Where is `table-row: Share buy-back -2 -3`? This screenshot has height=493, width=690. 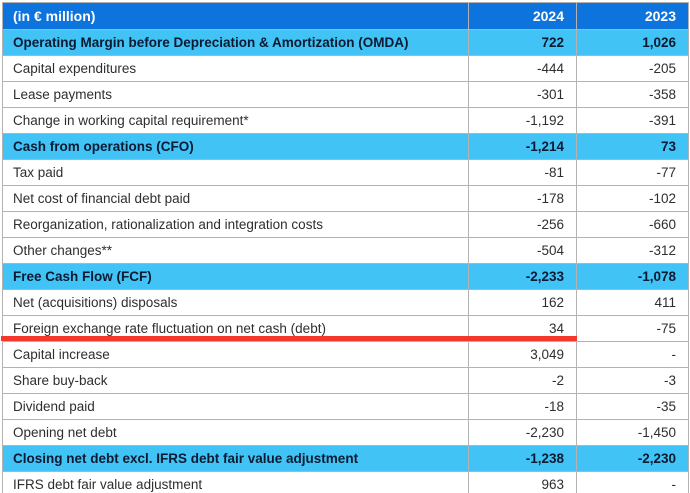
table-row: Share buy-back -2 -3 is located at coordinates (345, 380).